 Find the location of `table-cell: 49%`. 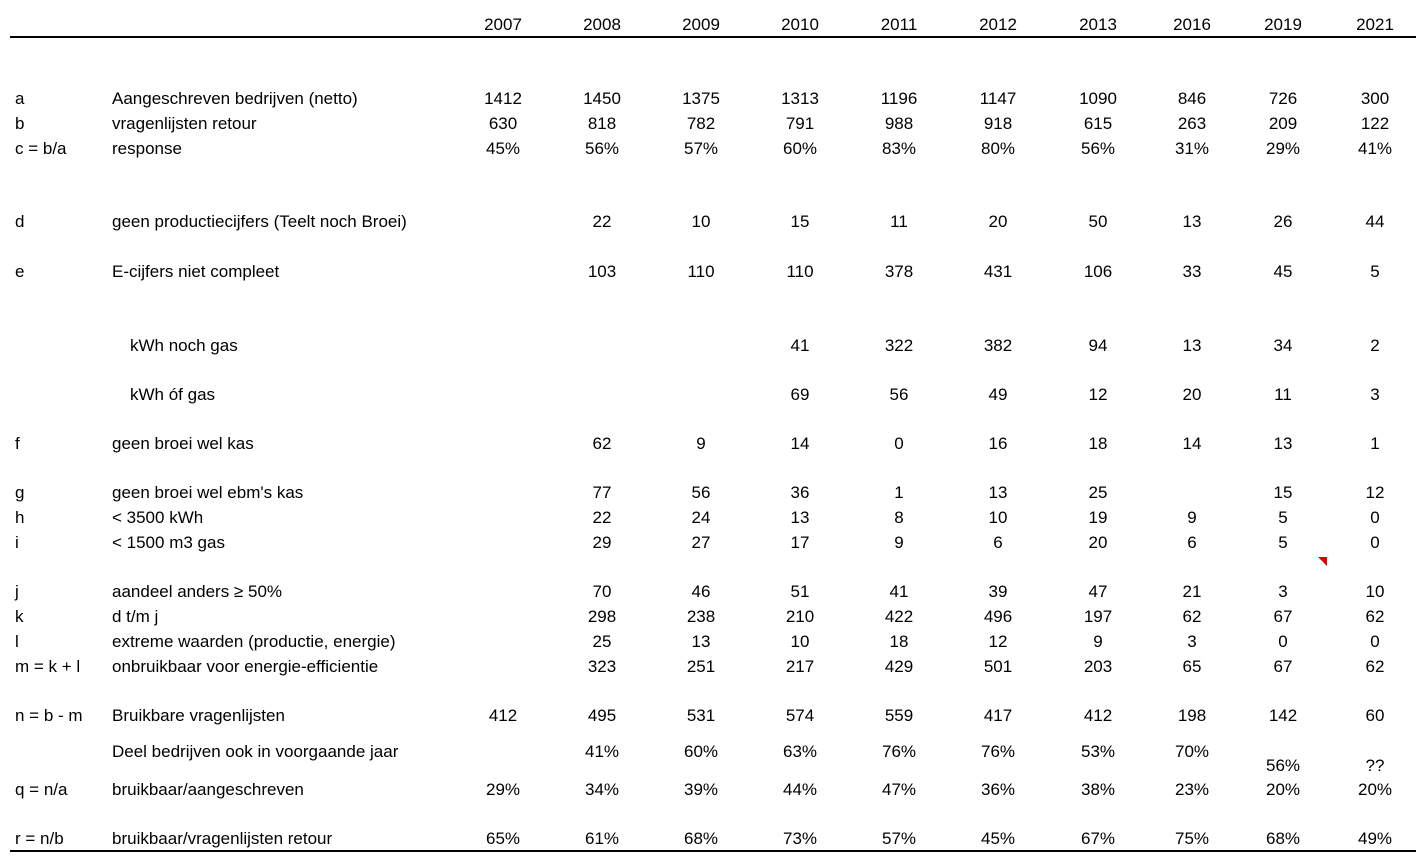

table-cell: 49% is located at coordinates (1375, 838).